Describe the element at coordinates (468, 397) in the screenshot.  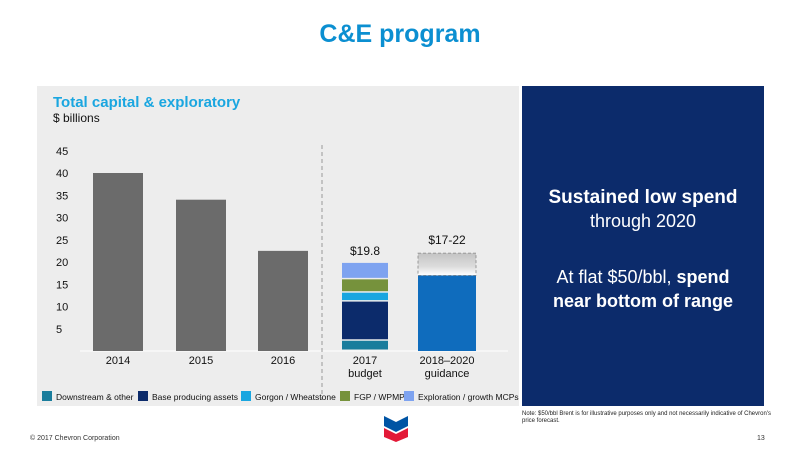
I see `legend-label: Exploration / growth MCPs` at that location.